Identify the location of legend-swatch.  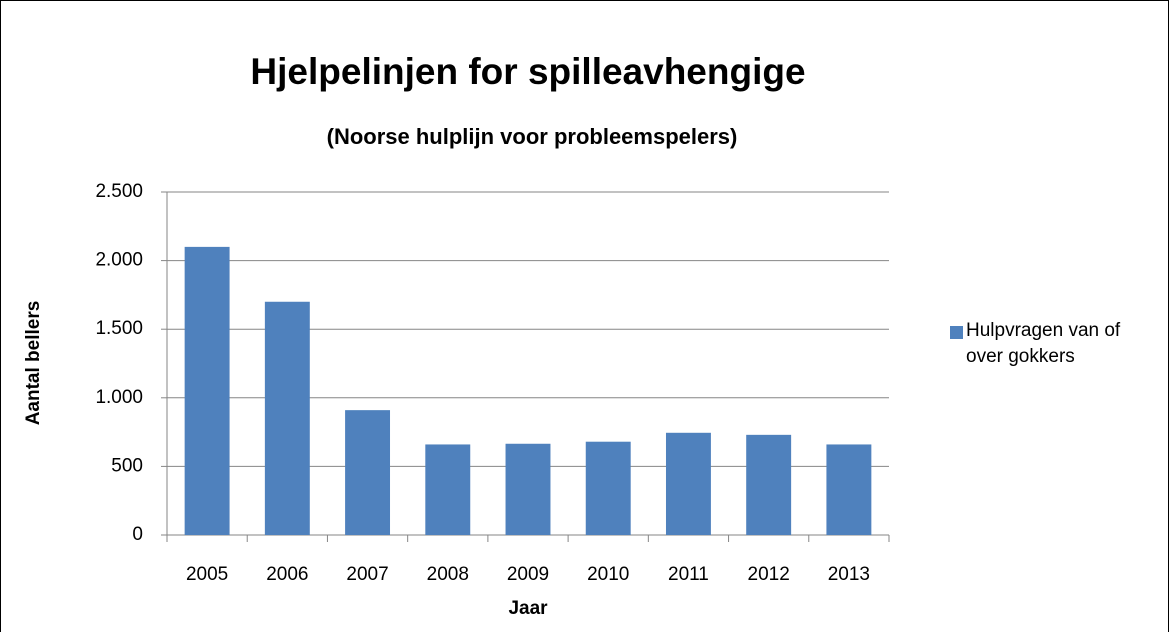
(956, 332).